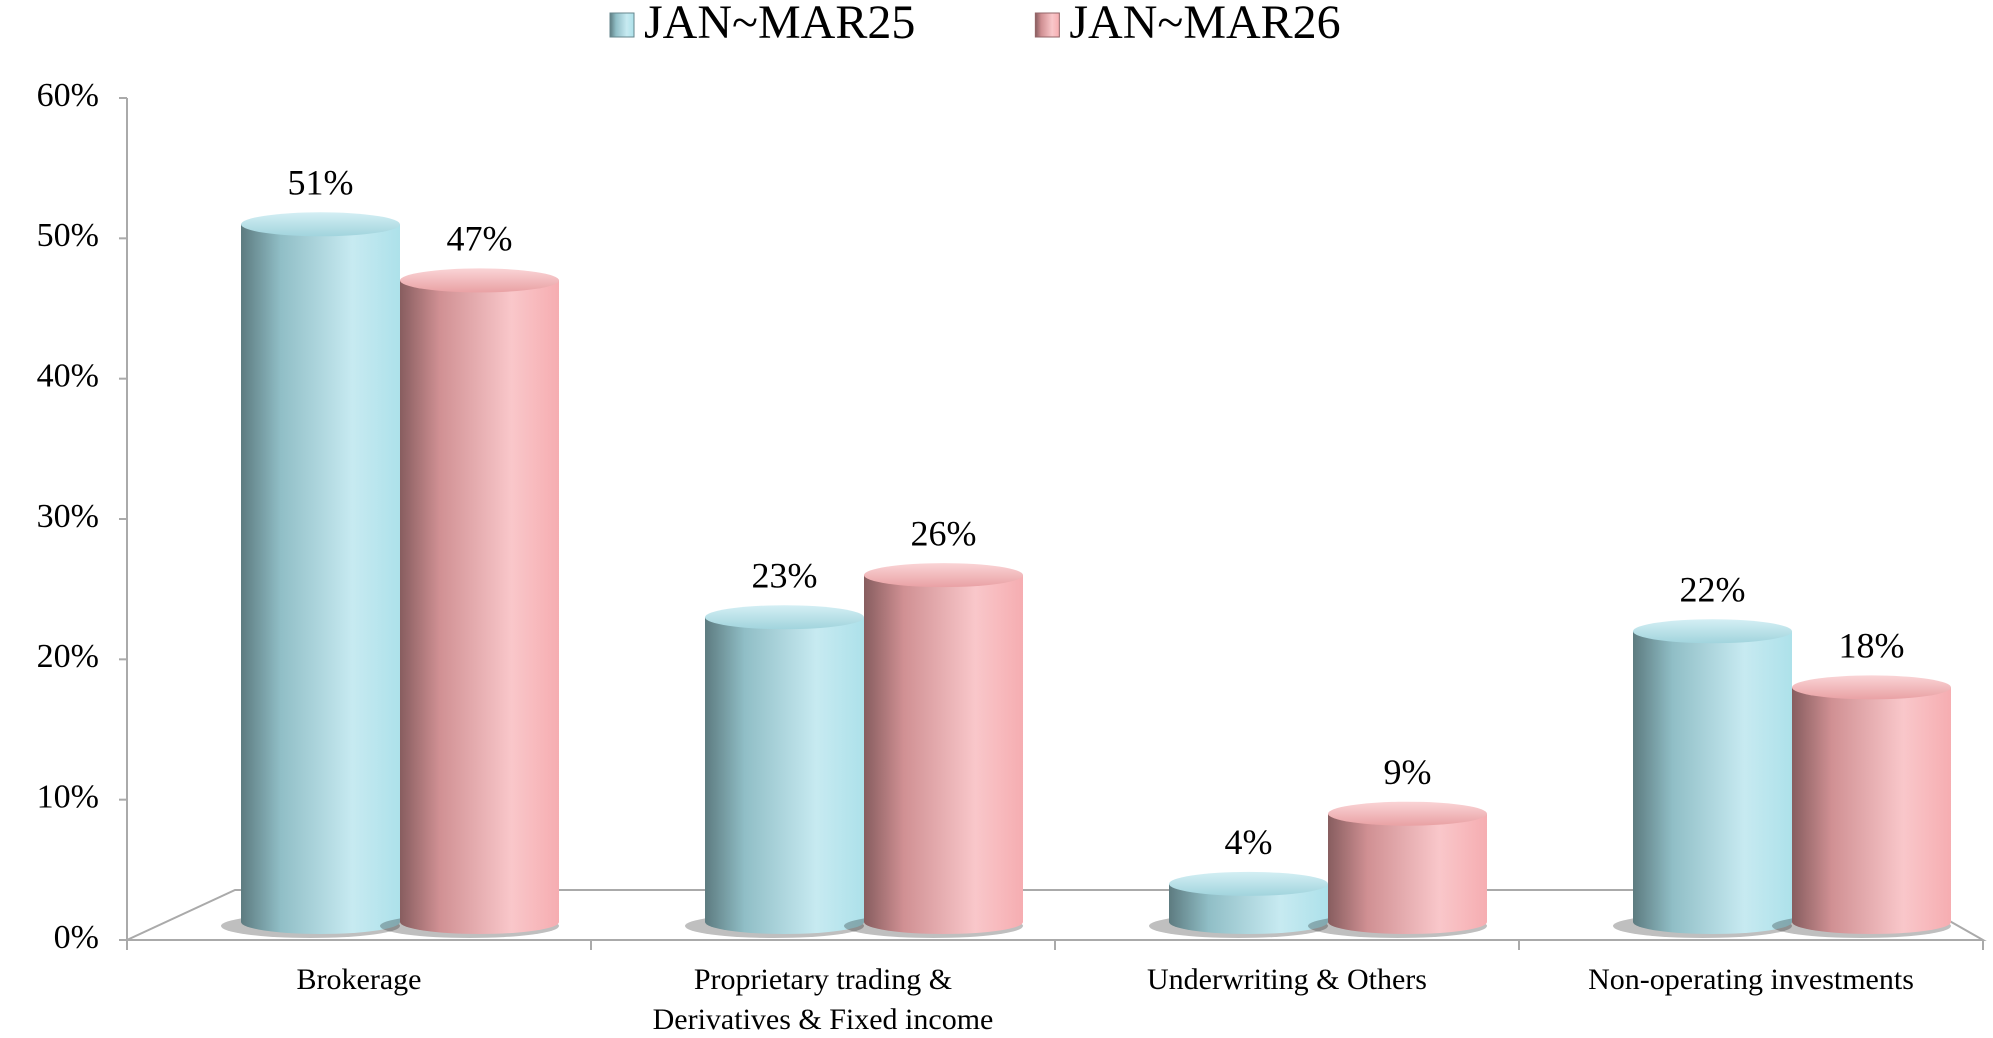 The image size is (1993, 1038). What do you see at coordinates (321, 183) in the screenshot?
I see `value-label: 51%` at bounding box center [321, 183].